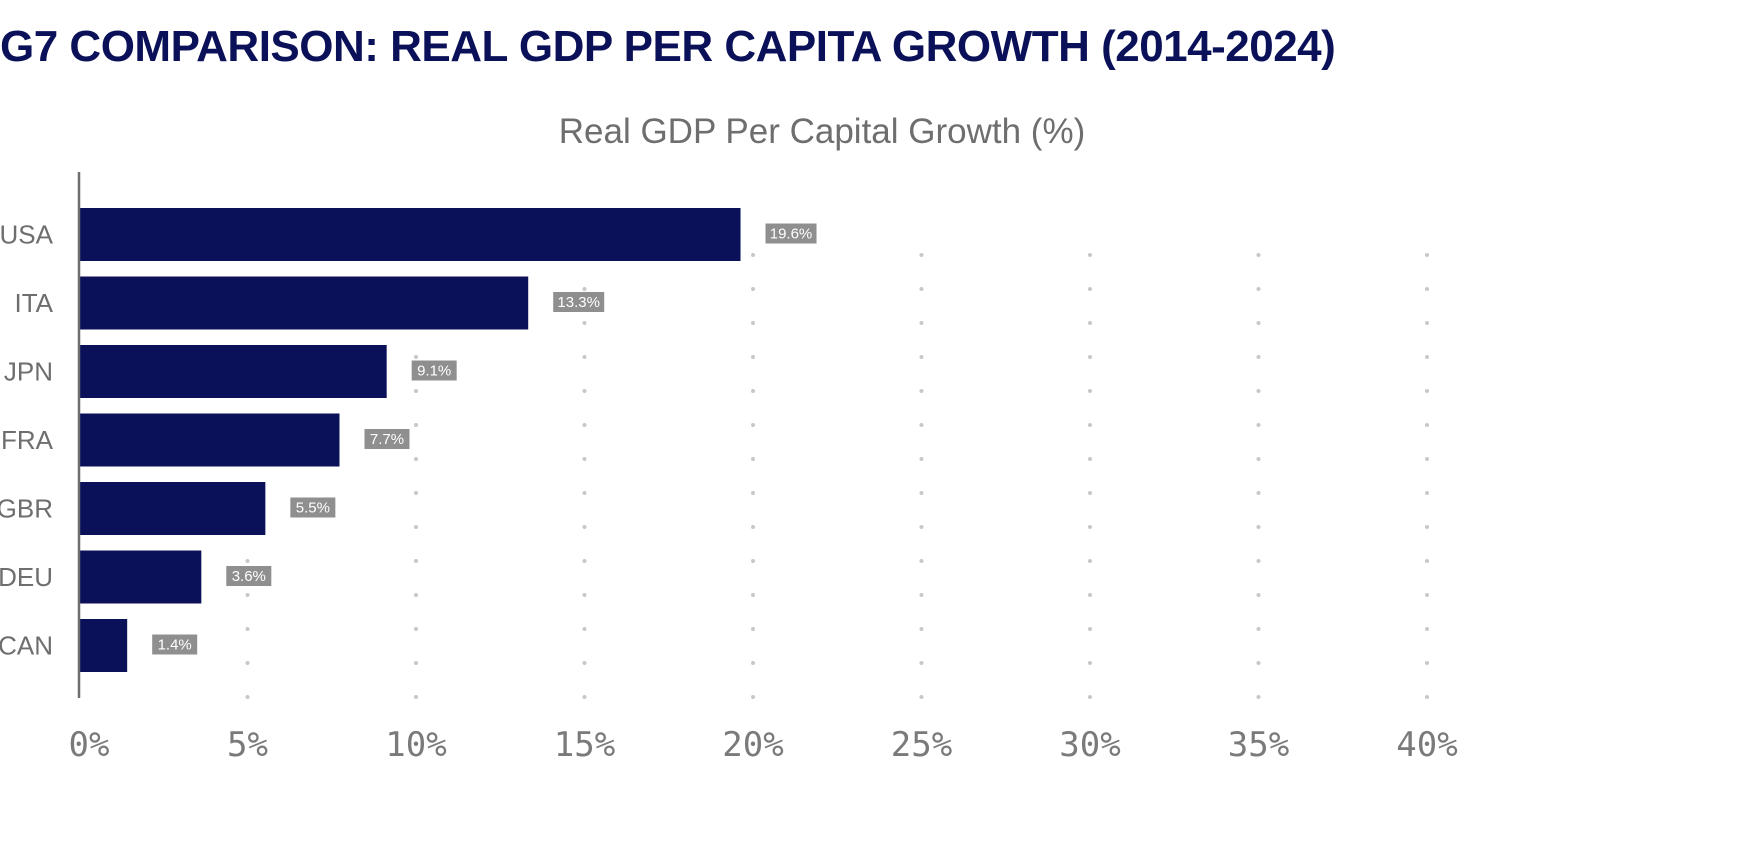  What do you see at coordinates (104, 645) in the screenshot?
I see `bar-can` at bounding box center [104, 645].